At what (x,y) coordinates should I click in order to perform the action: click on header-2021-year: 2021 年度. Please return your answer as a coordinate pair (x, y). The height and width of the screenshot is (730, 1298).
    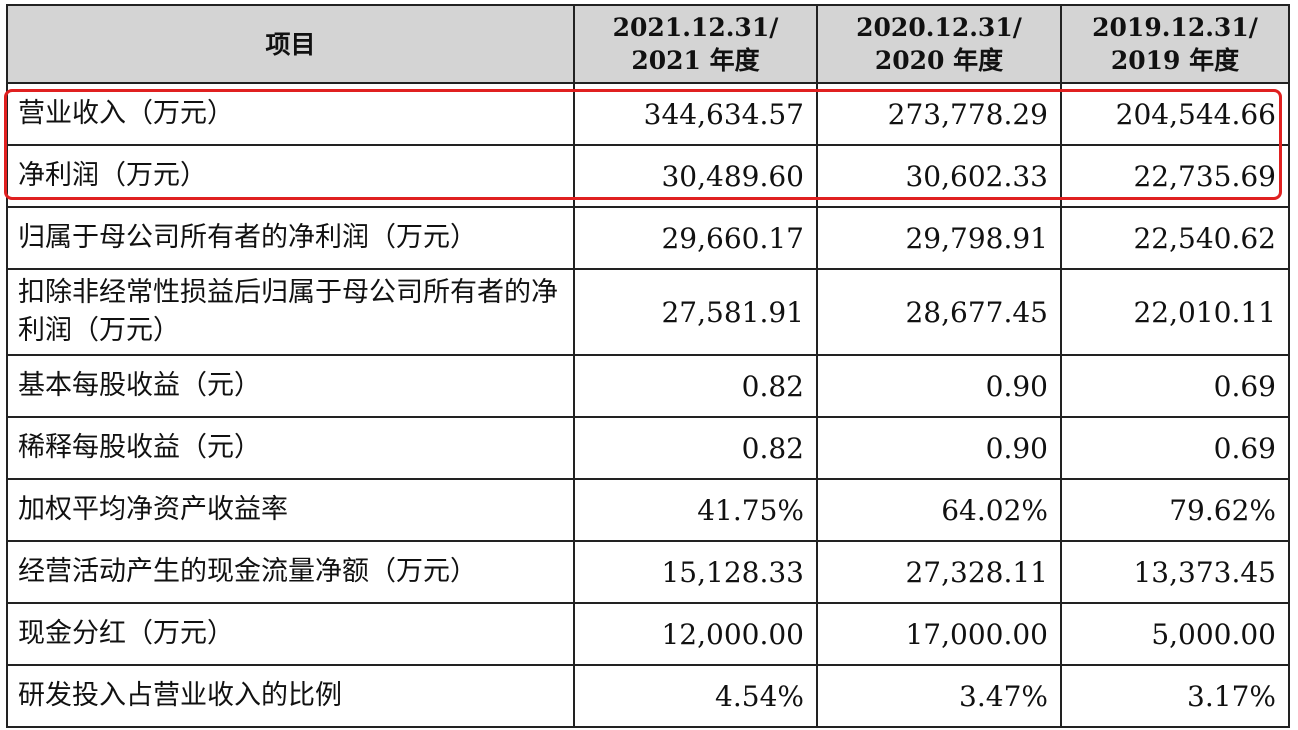
    Looking at the image, I should click on (695, 60).